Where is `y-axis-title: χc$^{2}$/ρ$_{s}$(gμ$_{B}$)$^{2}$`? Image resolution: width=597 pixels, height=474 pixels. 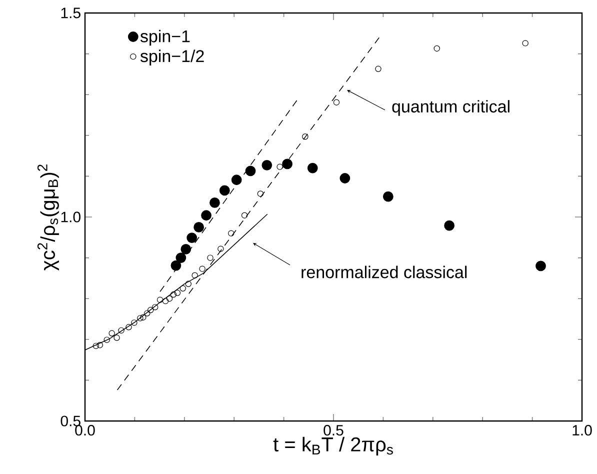
y-axis-title: χc$^{2}$/ρ$_{s}$(gμ$_{B}$)$^{2}$ is located at coordinates (48, 217).